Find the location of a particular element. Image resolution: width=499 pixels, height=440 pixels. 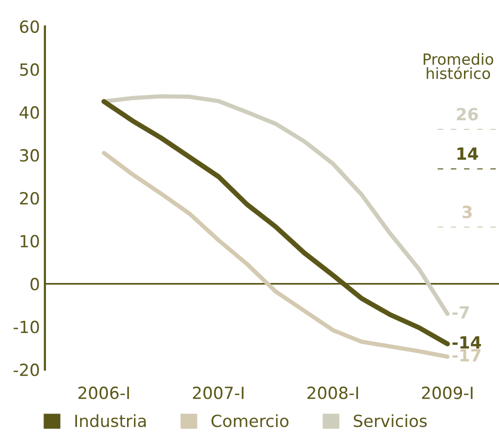

annotation: 14 is located at coordinates (468, 154).